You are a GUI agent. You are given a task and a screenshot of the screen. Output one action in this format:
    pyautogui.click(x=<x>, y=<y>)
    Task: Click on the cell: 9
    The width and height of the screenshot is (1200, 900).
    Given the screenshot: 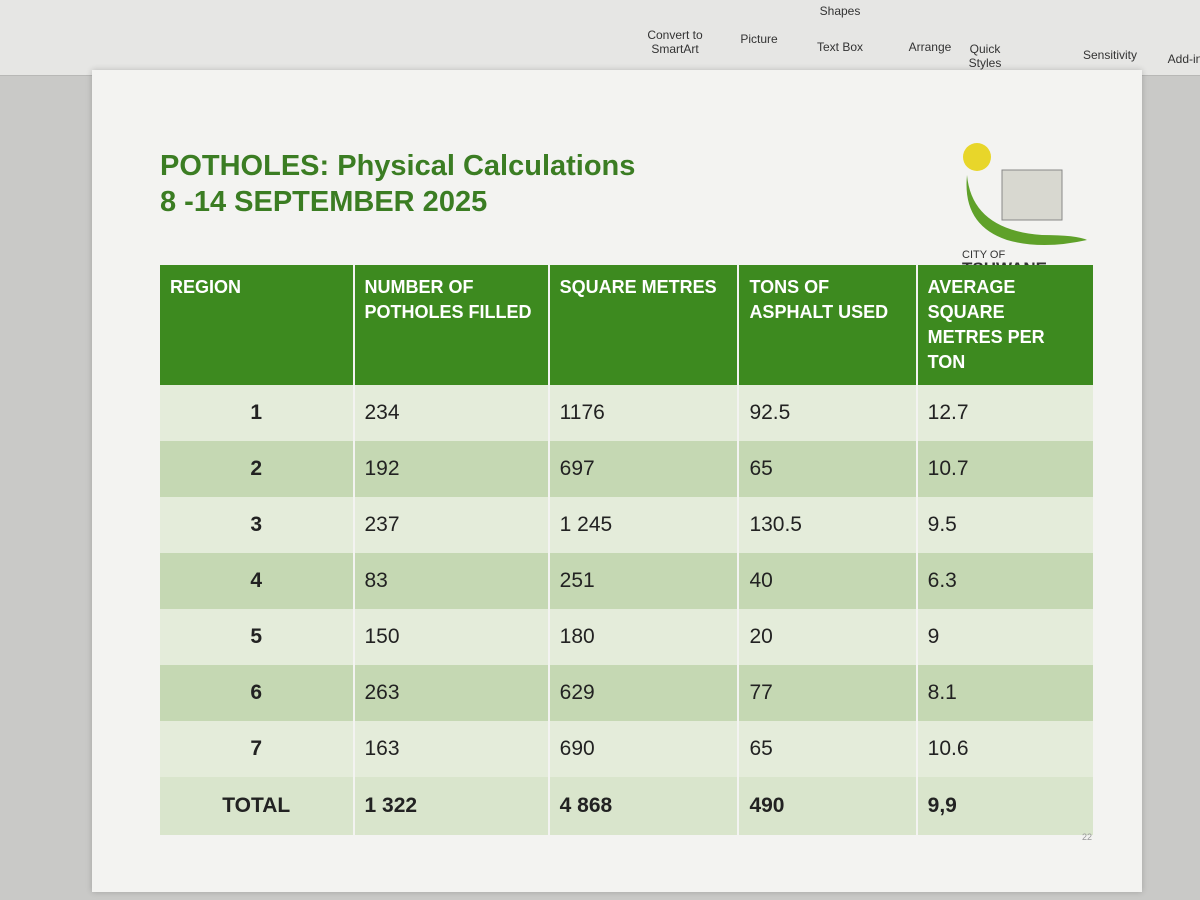 What is the action you would take?
    pyautogui.click(x=1006, y=637)
    